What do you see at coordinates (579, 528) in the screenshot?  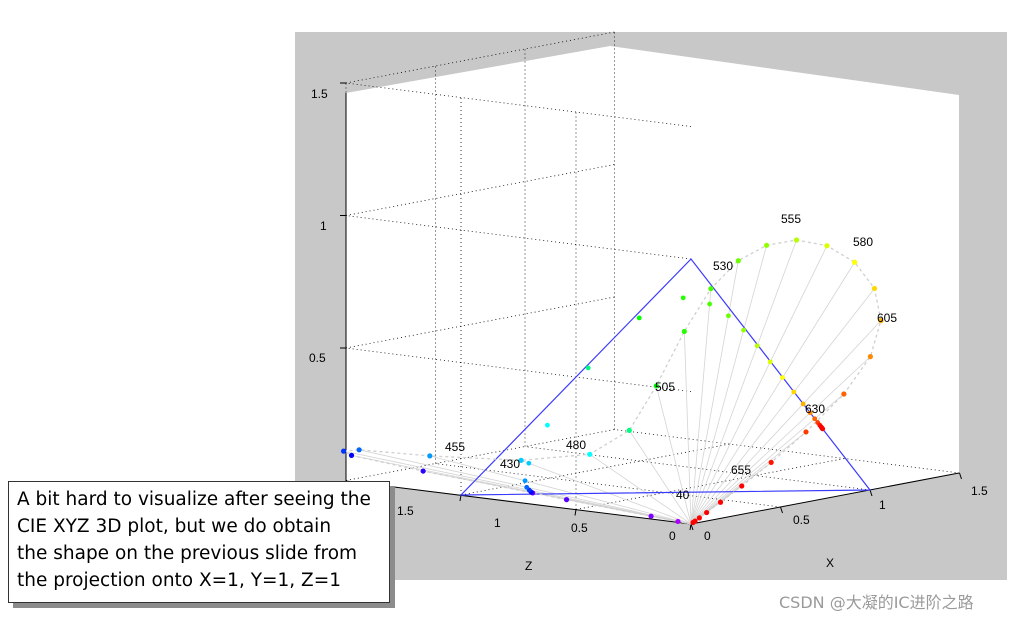 I see `tick-label-z-0-5: 0.5` at bounding box center [579, 528].